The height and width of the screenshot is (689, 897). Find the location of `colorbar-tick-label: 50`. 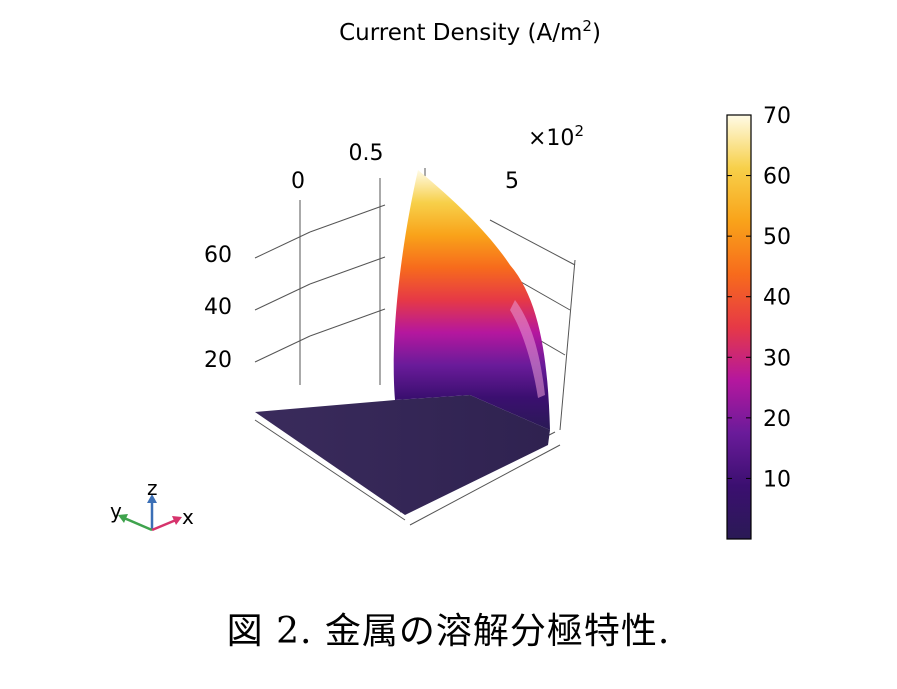

colorbar-tick-label: 50 is located at coordinates (777, 237).